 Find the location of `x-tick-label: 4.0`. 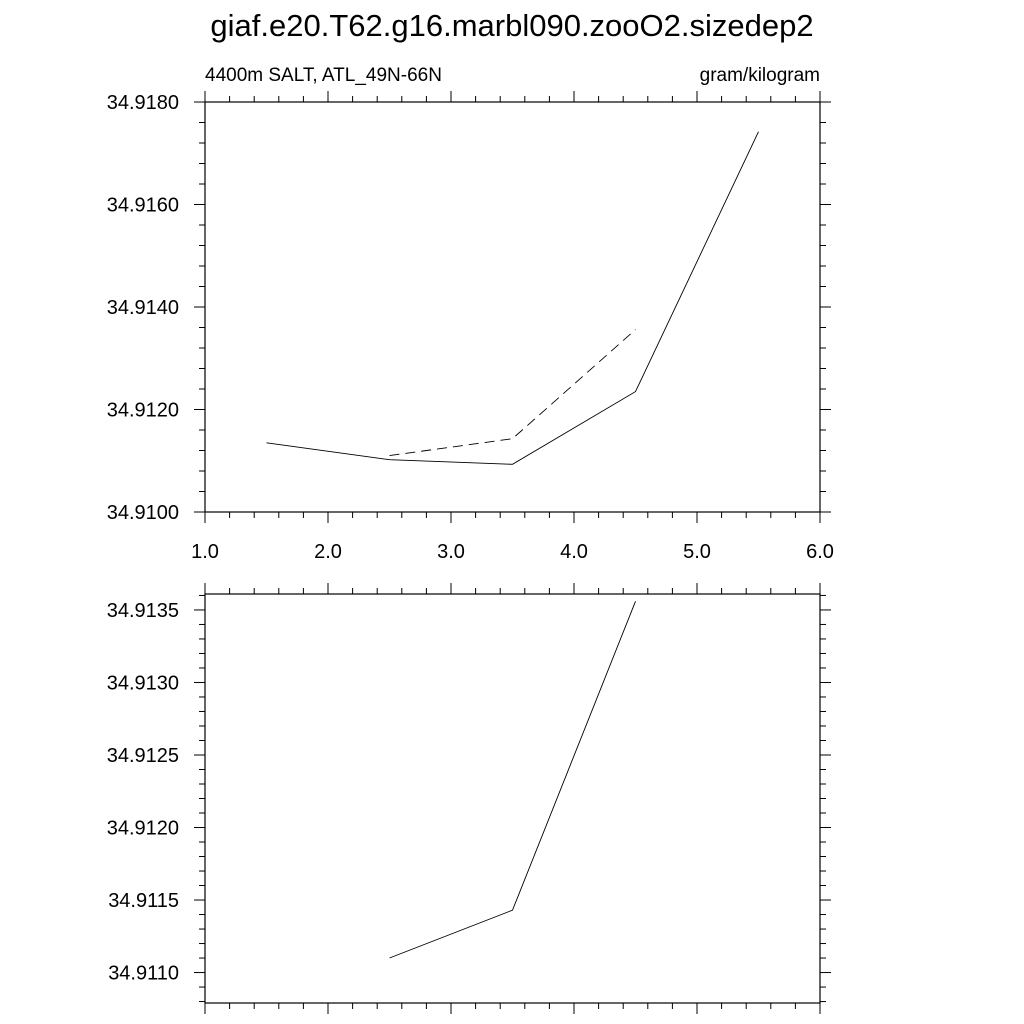

x-tick-label: 4.0 is located at coordinates (574, 552).